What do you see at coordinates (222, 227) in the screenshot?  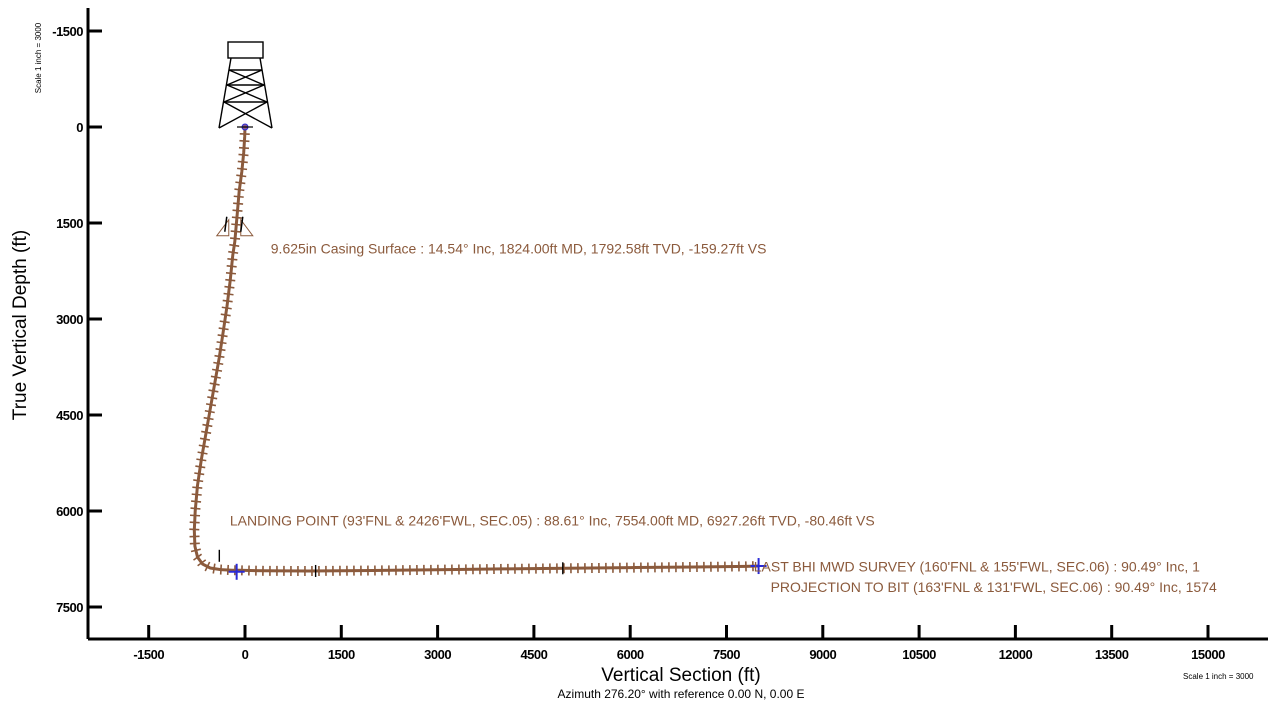 I see `casing-left-triangle` at bounding box center [222, 227].